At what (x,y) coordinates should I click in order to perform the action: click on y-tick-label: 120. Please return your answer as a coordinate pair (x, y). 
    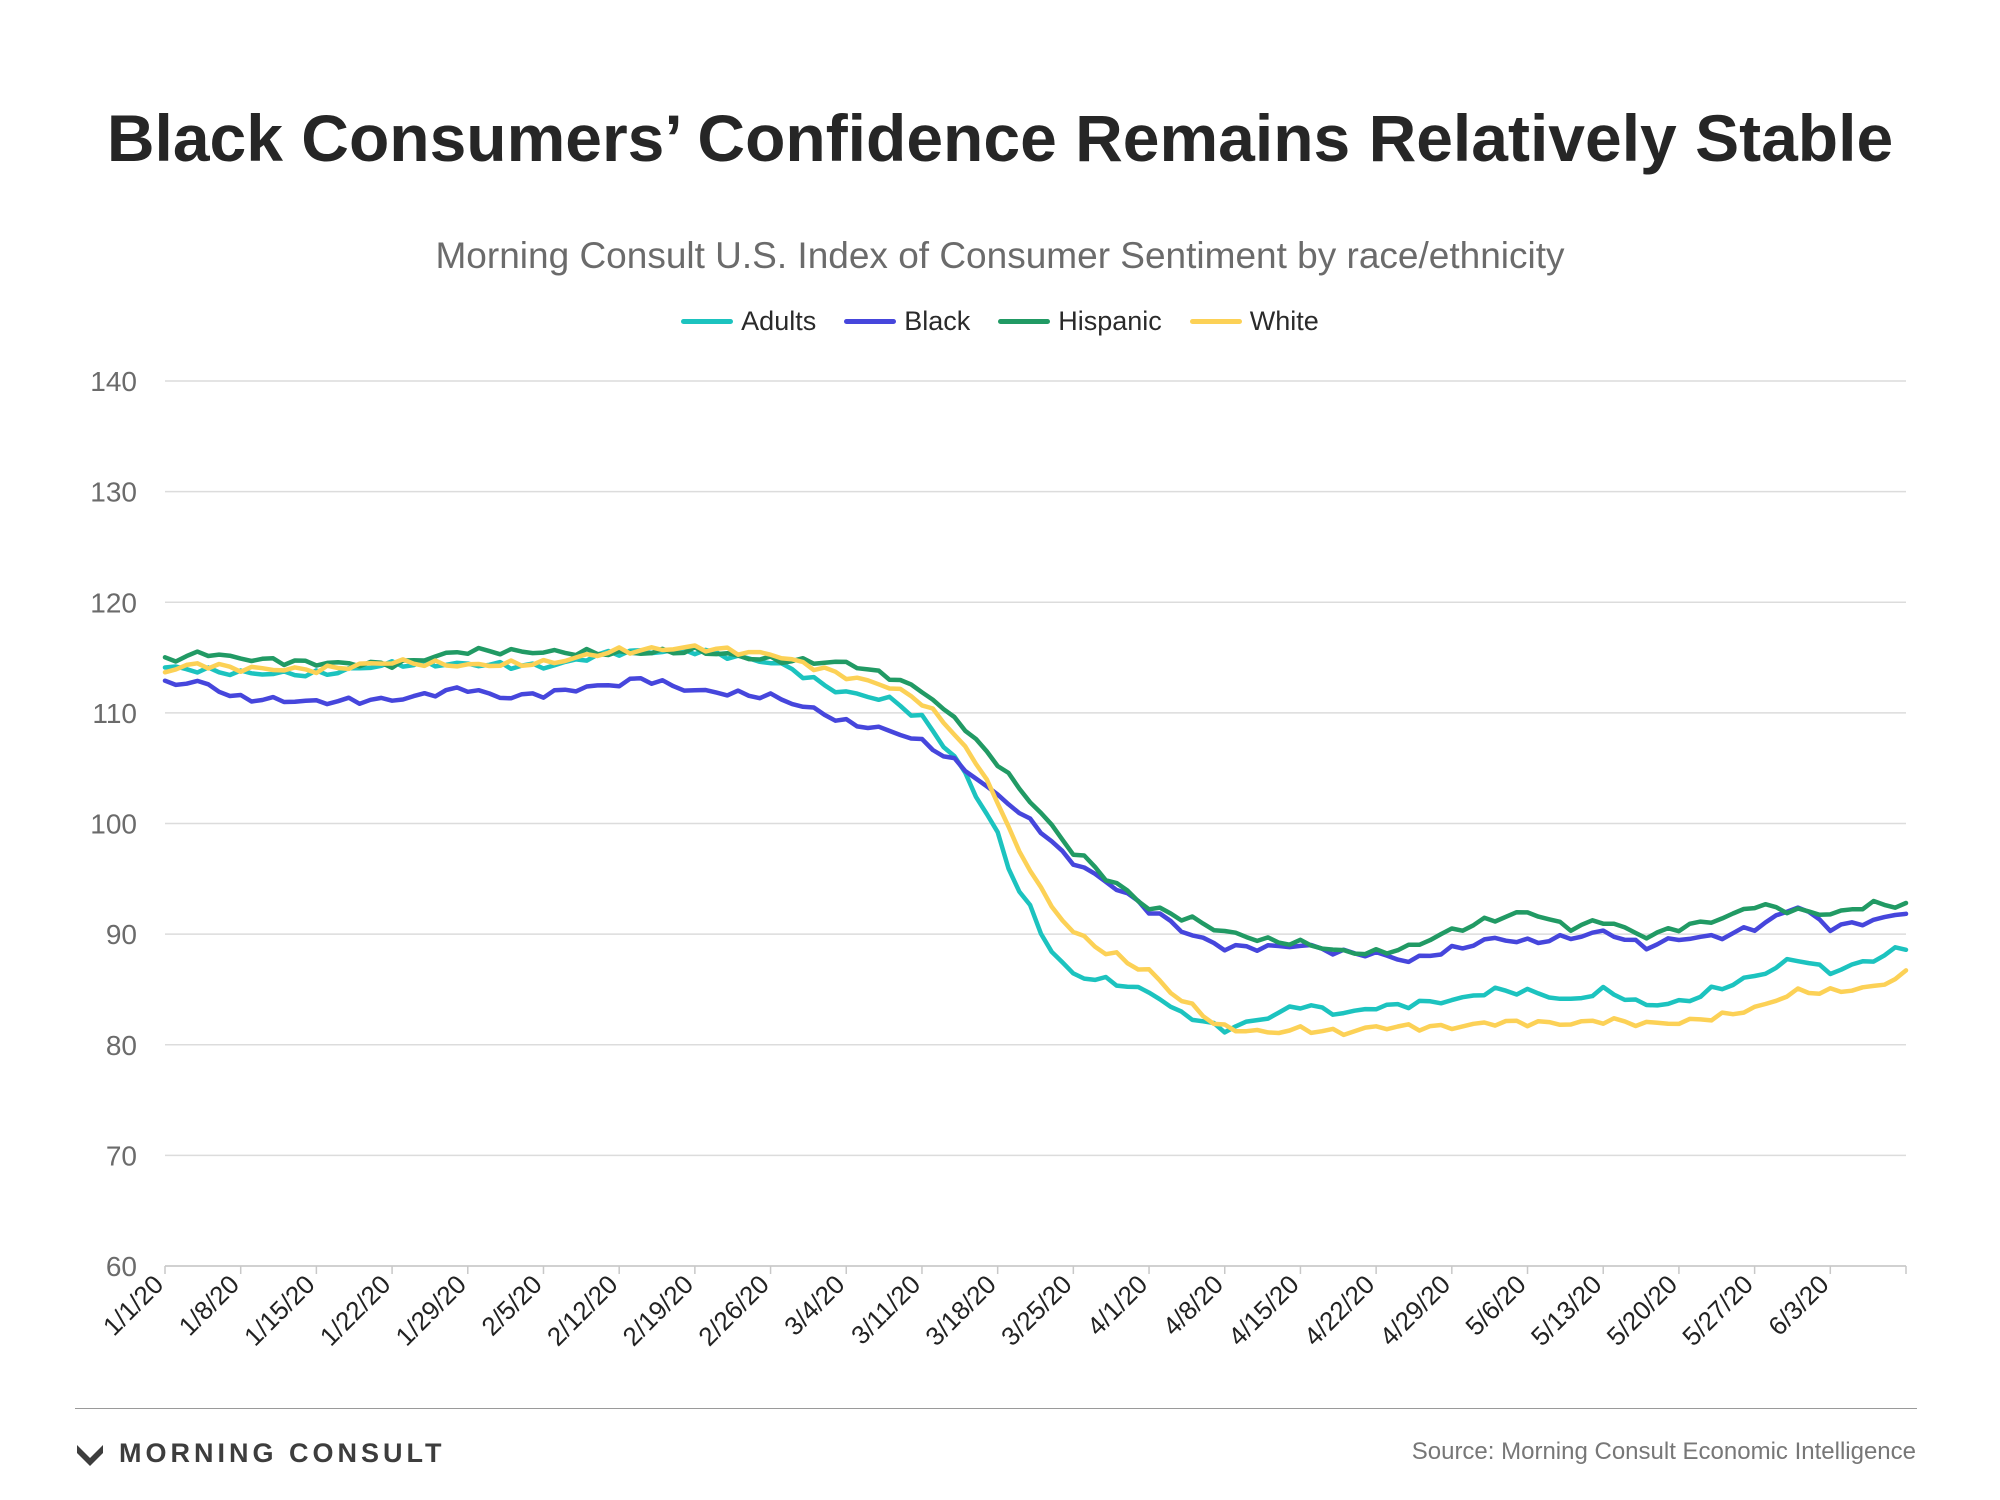
    Looking at the image, I should click on (113, 602).